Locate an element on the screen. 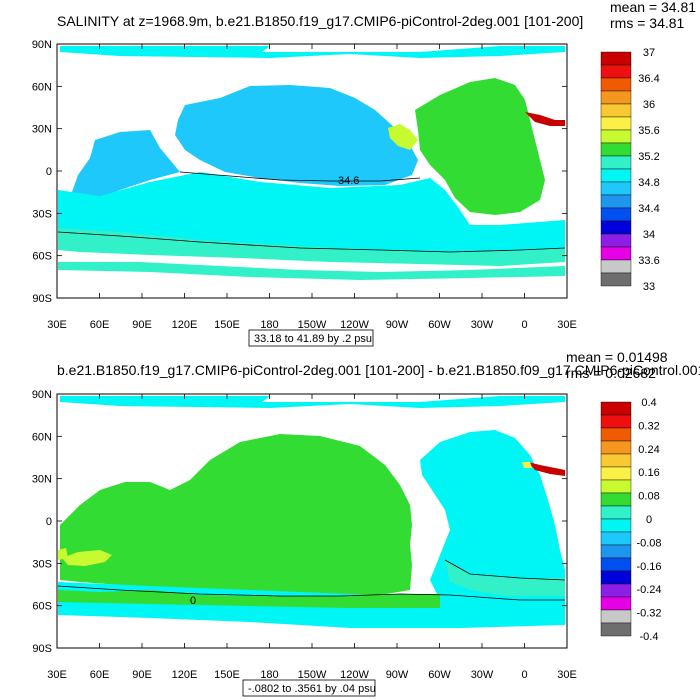 Image resolution: width=700 pixels, height=700 pixels. contour-line is located at coordinates (311, 593).